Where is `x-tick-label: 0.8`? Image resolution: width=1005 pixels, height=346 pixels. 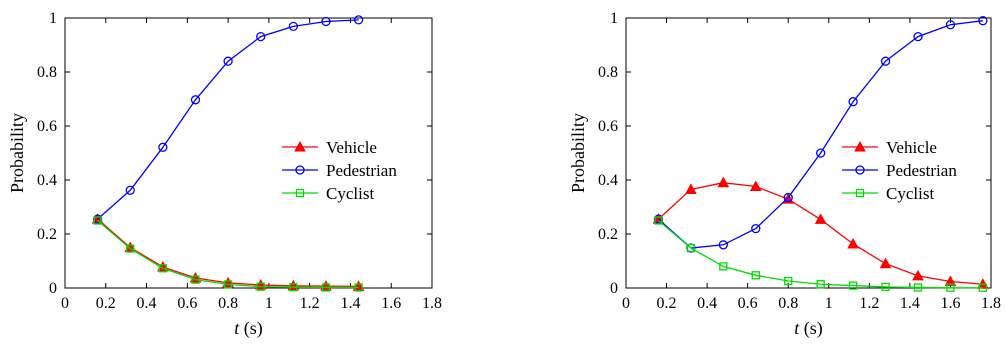
x-tick-label: 0.8 is located at coordinates (228, 303).